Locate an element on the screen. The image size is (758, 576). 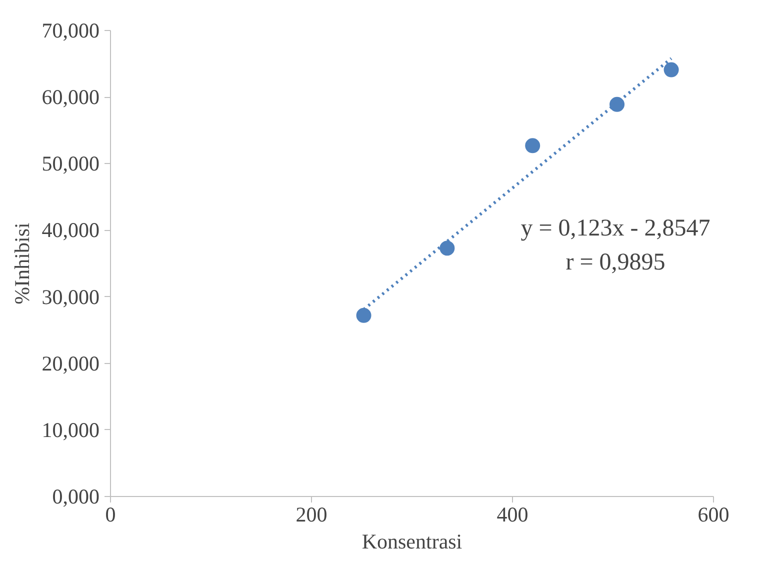
x-tick-label: 0 is located at coordinates (110, 514).